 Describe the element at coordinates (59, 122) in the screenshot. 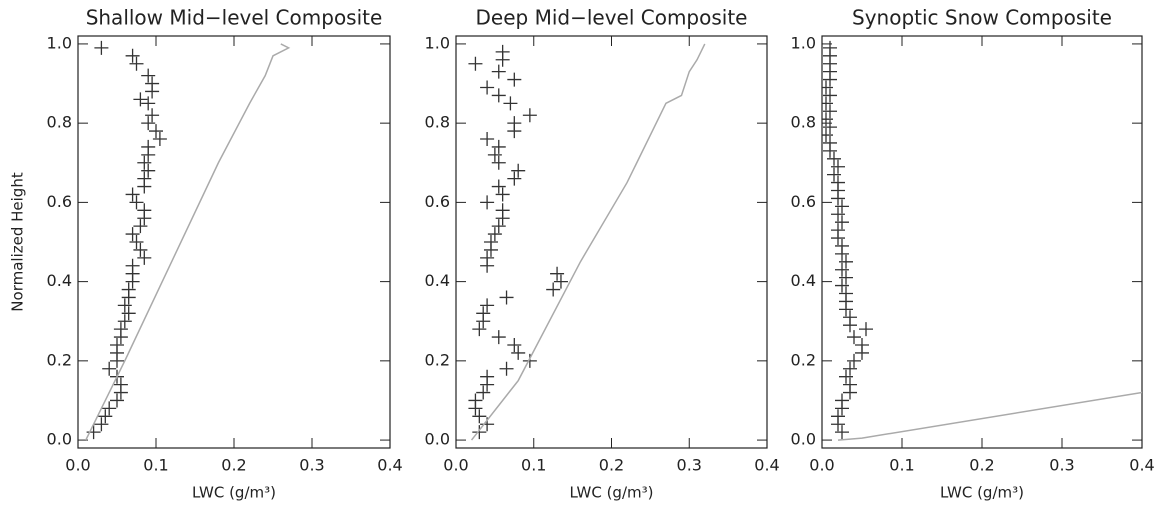

I see `y-tick-label: 0.8` at that location.